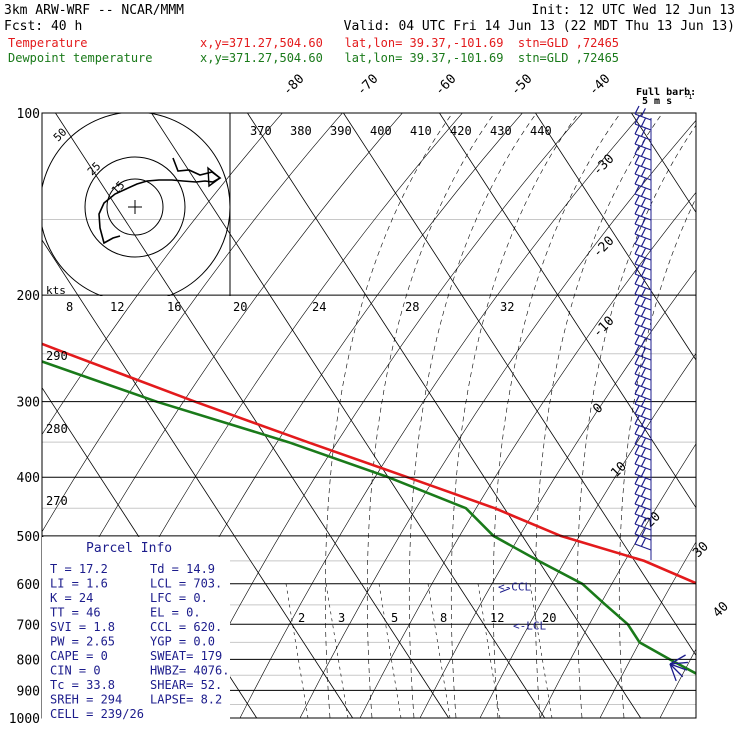 The width and height of the screenshot is (740, 740). I want to click on pressure-tick-label: 1000, so click(24, 719).